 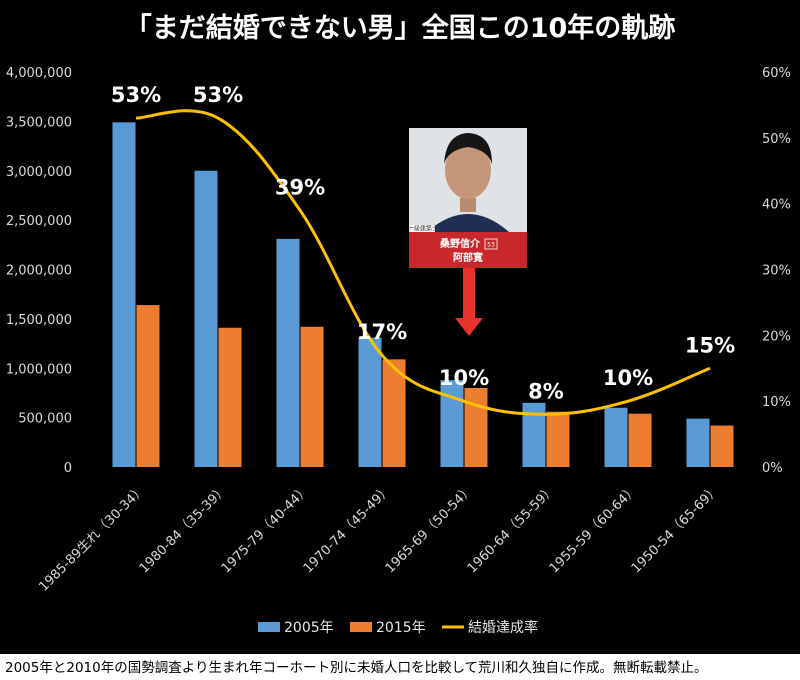 I want to click on card-badge-text: 一級建築士, so click(x=423, y=229).